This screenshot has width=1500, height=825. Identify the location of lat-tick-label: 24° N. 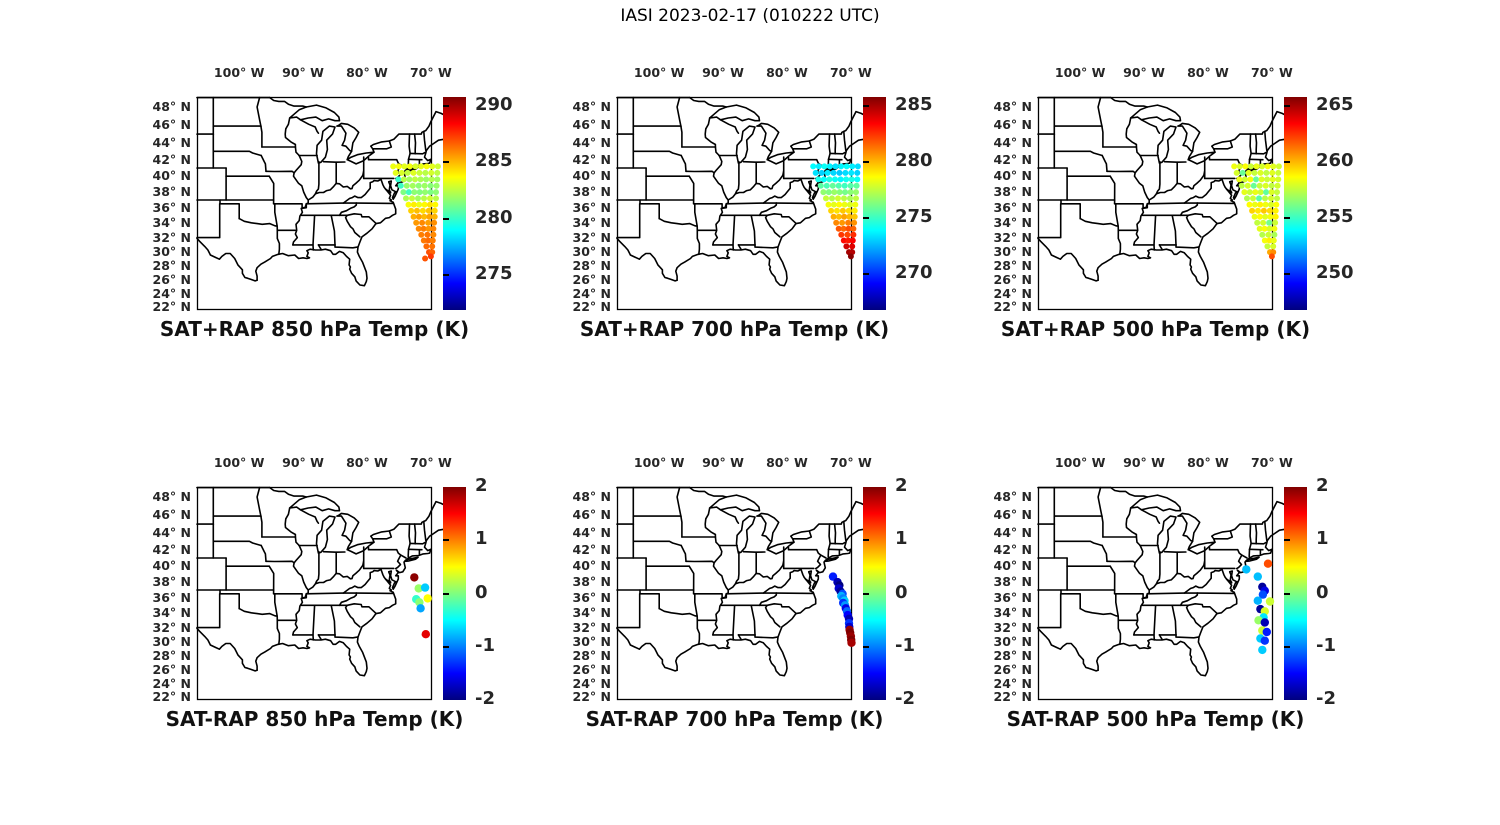
(1012, 293).